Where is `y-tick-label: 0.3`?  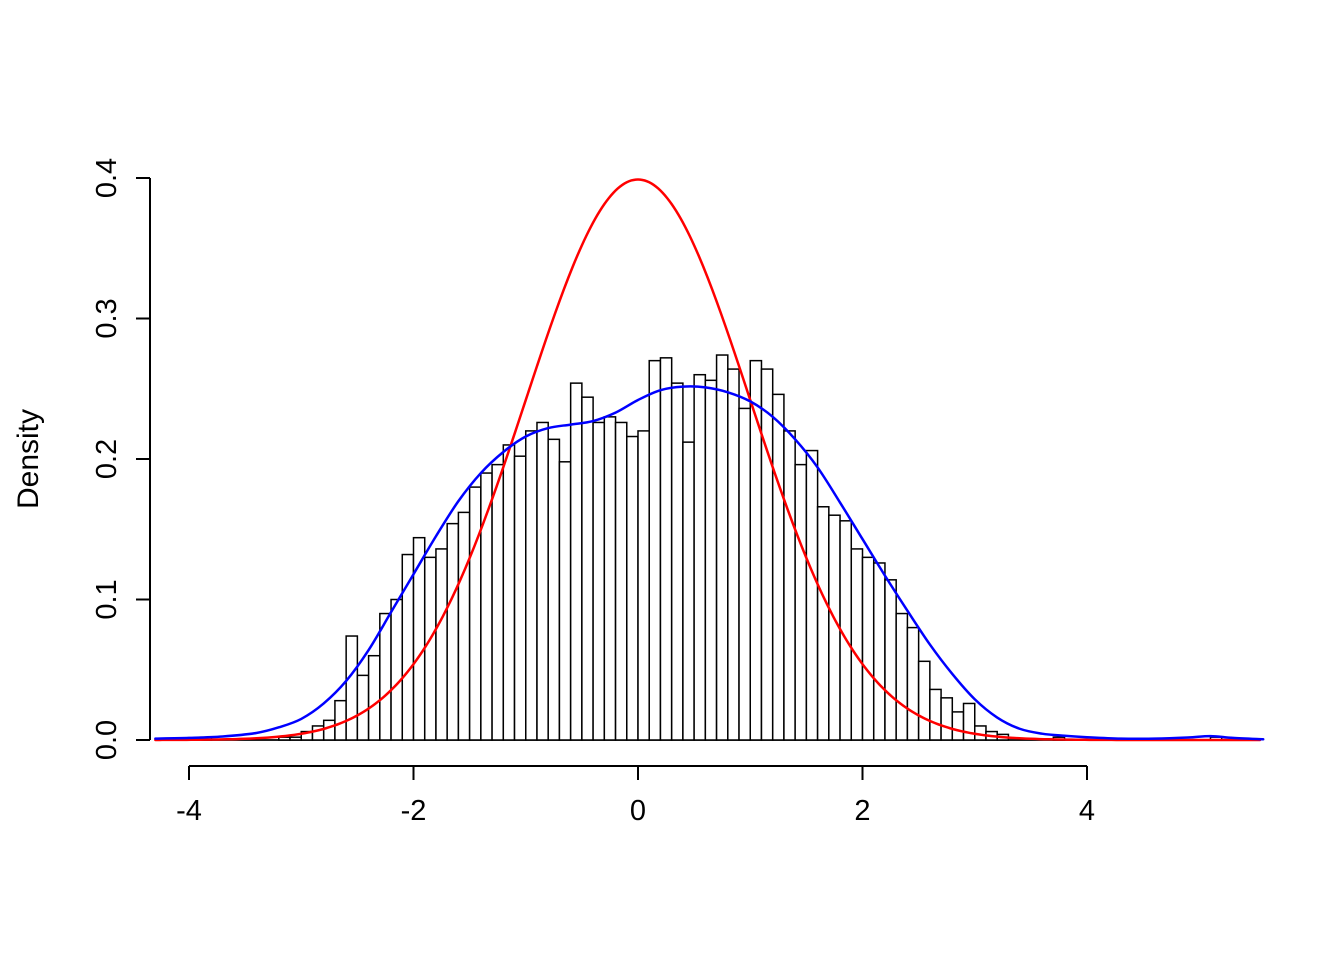
y-tick-label: 0.3 is located at coordinates (107, 318).